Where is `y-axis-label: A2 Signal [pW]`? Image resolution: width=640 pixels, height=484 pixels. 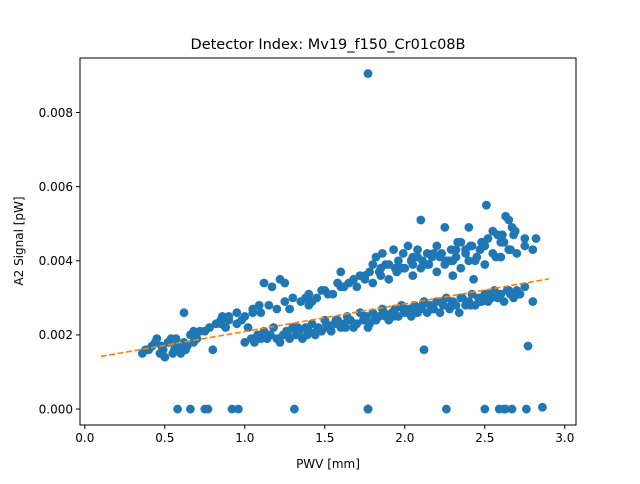 y-axis-label: A2 Signal [pW] is located at coordinates (19, 240).